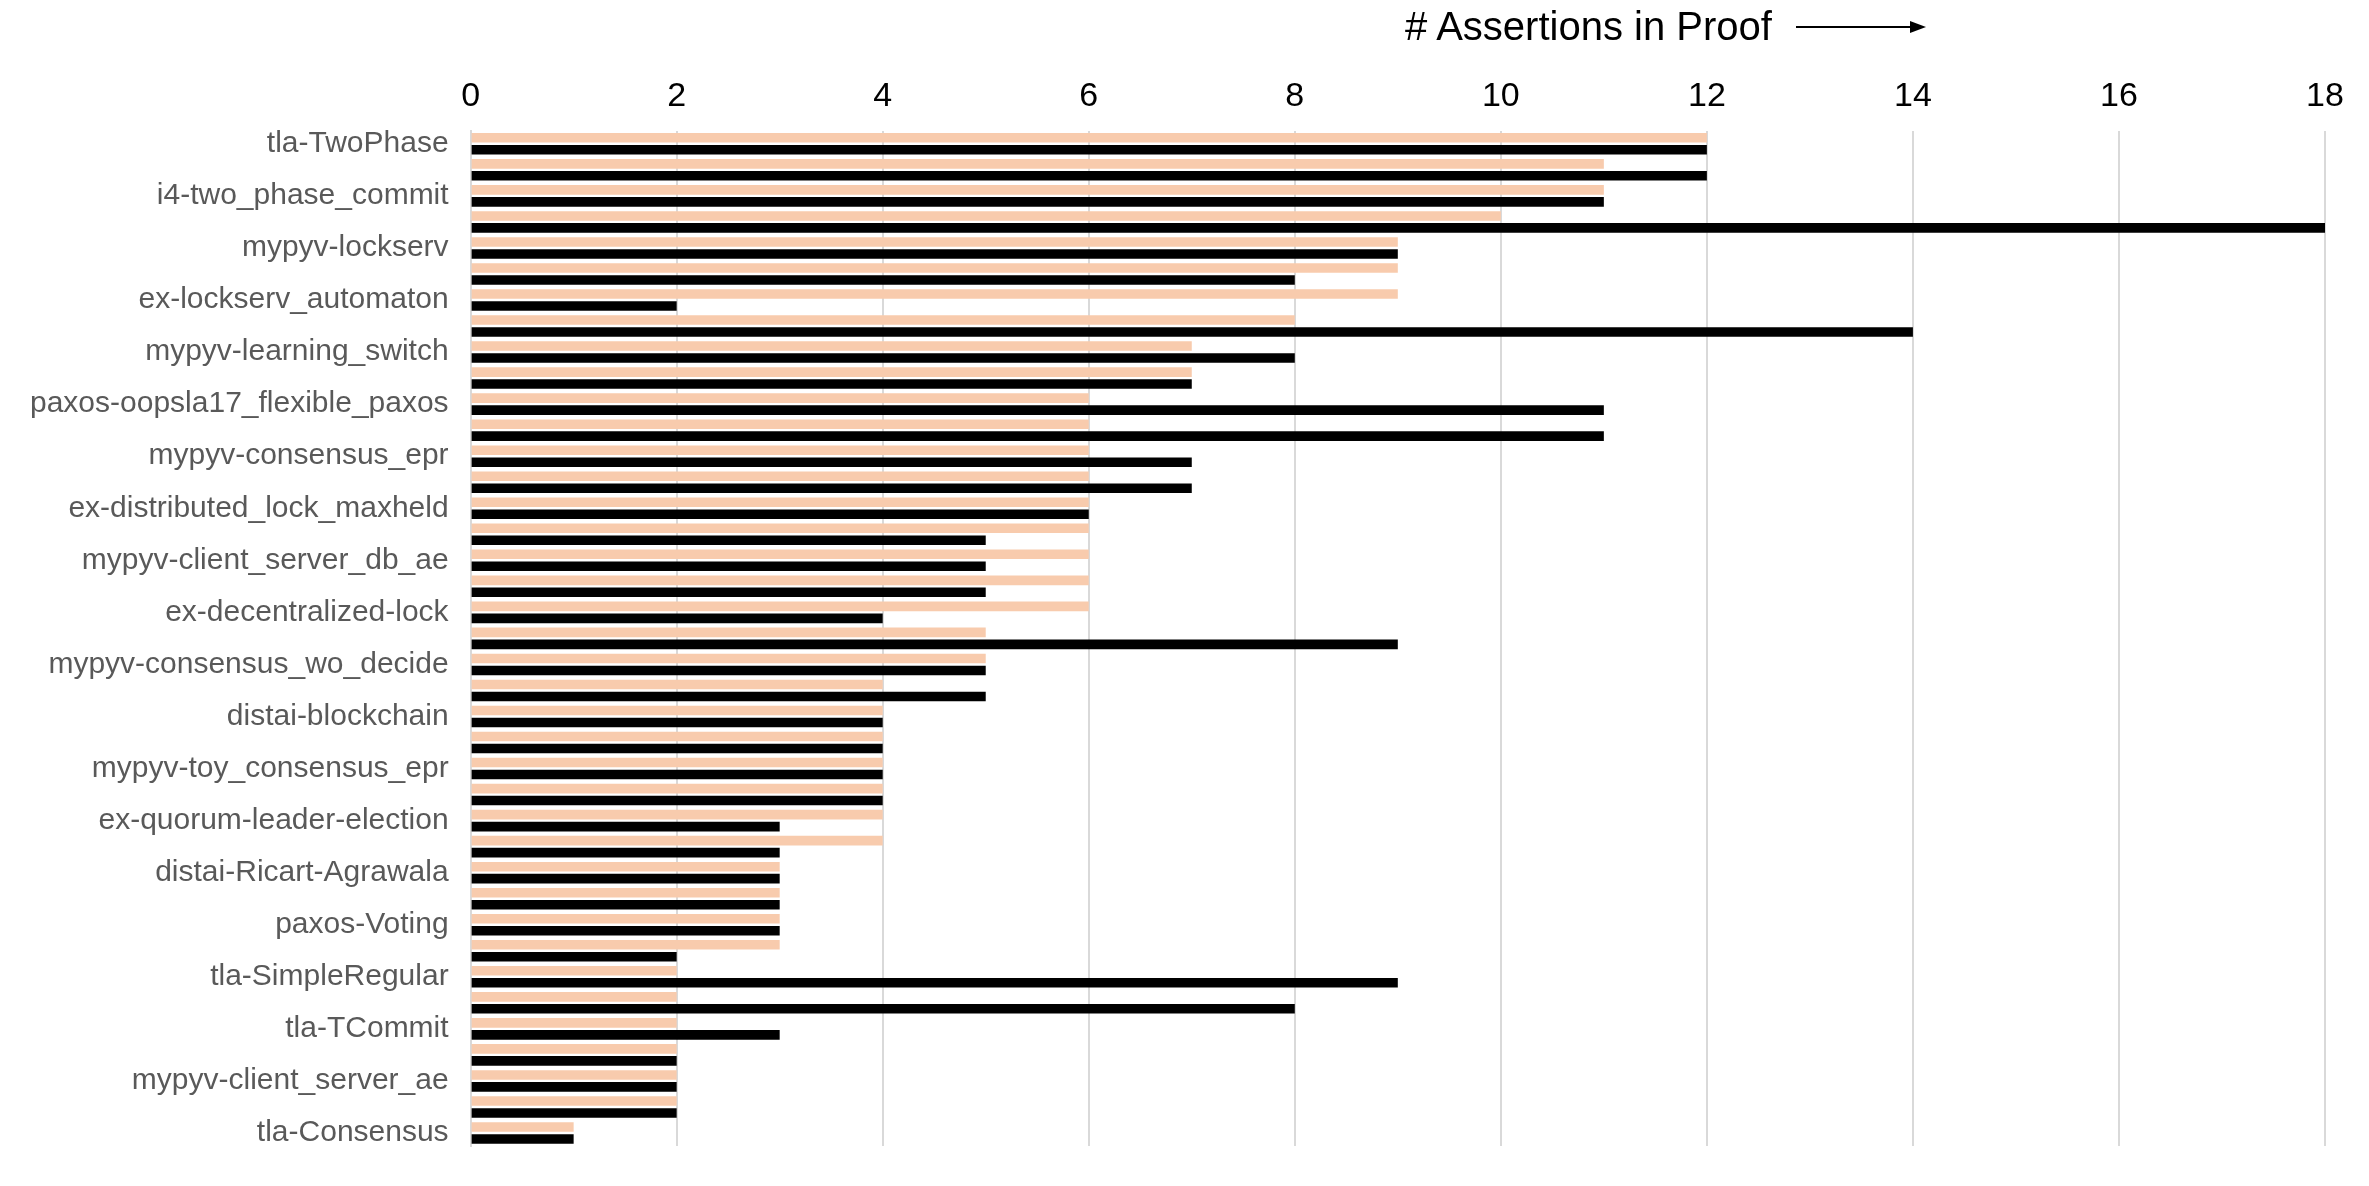  Describe the element at coordinates (352, 1131) in the screenshot. I see `y-tick-label: tla-Consensus` at that location.